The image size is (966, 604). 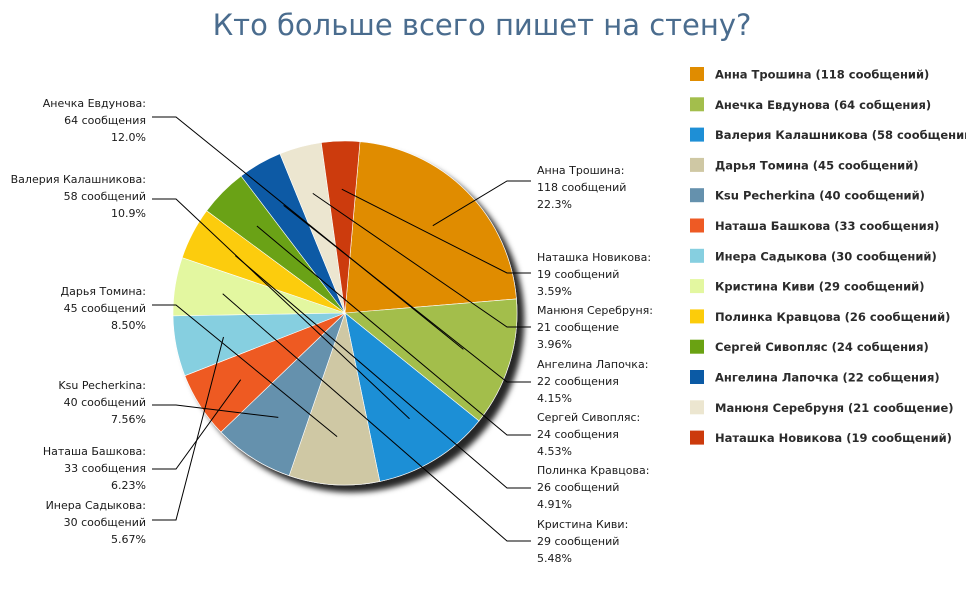 What do you see at coordinates (840, 135) in the screenshot?
I see `legend-label: Валерия Калашникова (58 сообщений)` at bounding box center [840, 135].